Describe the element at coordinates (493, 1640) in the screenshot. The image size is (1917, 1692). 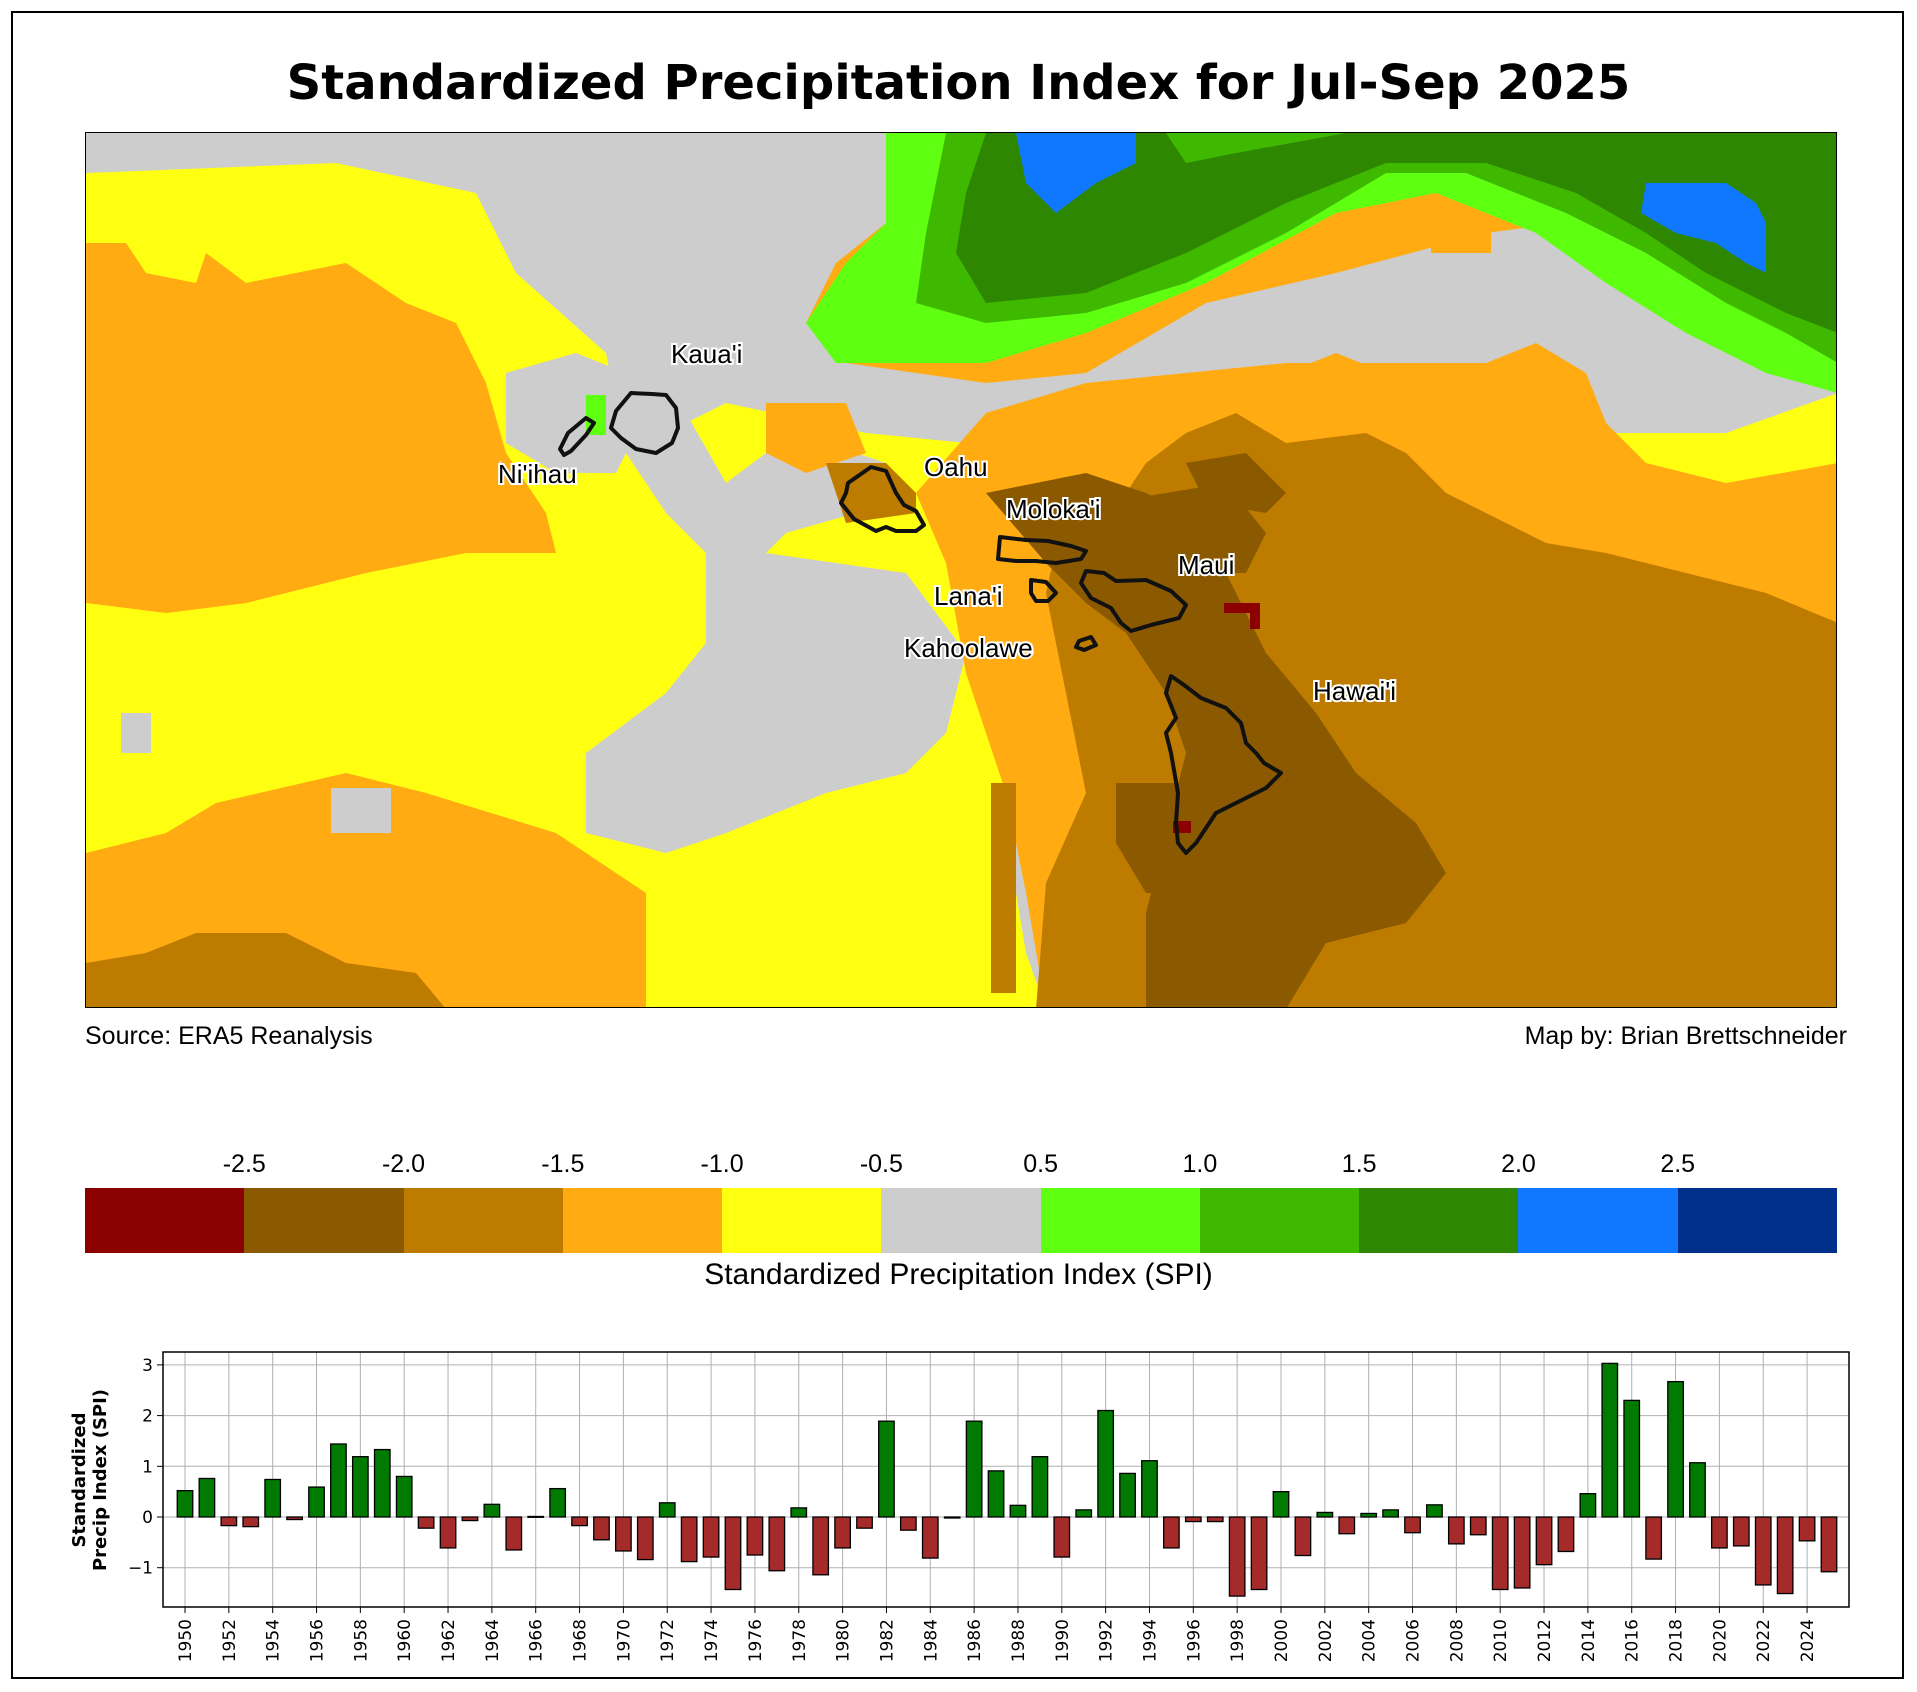
I see `x-tick-label: 1964` at that location.